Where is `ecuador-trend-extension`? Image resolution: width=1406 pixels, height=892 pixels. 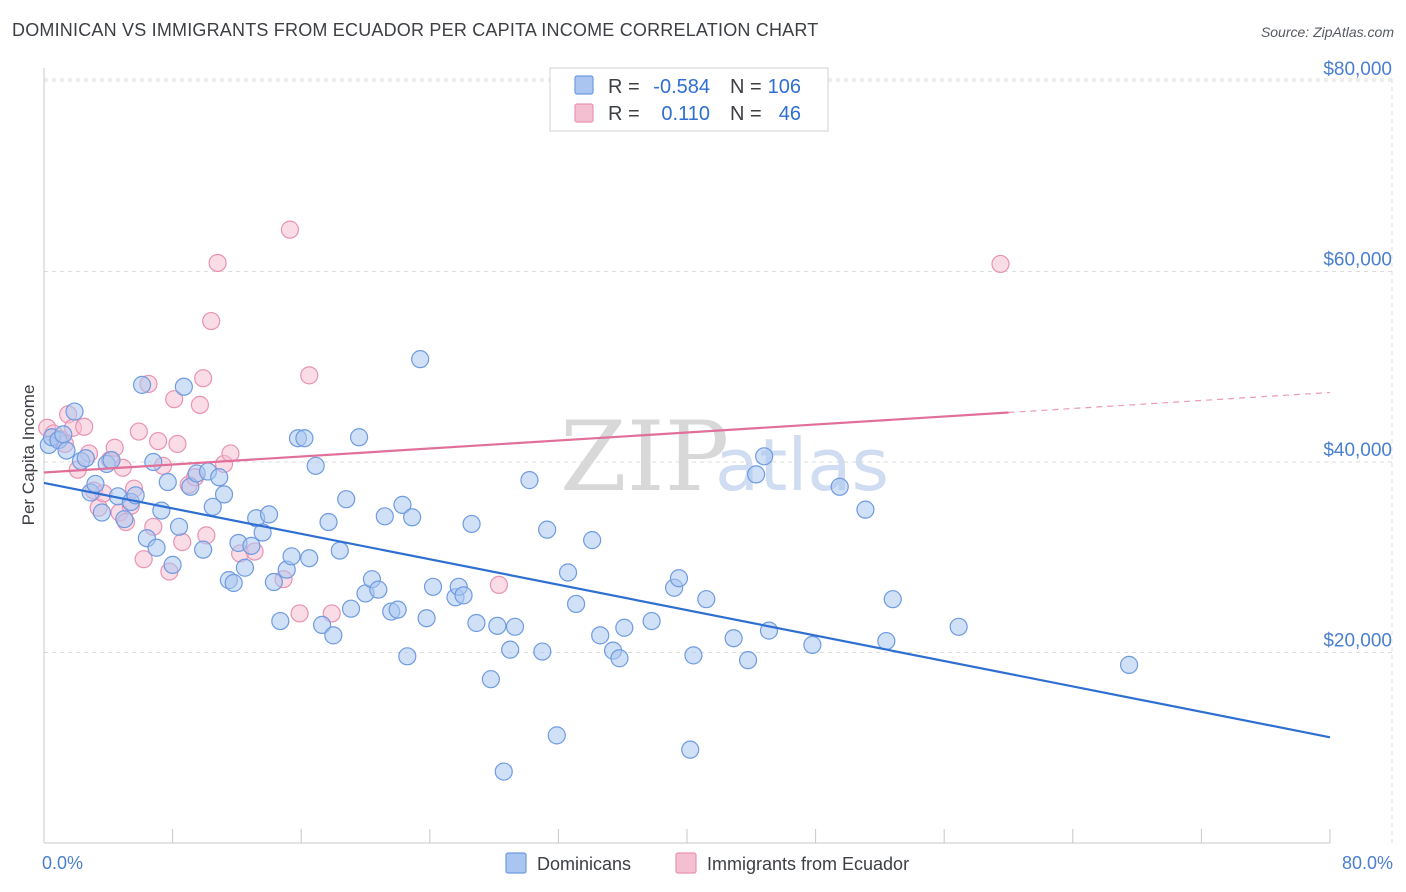
ecuador-trend-extension is located at coordinates (1169, 402).